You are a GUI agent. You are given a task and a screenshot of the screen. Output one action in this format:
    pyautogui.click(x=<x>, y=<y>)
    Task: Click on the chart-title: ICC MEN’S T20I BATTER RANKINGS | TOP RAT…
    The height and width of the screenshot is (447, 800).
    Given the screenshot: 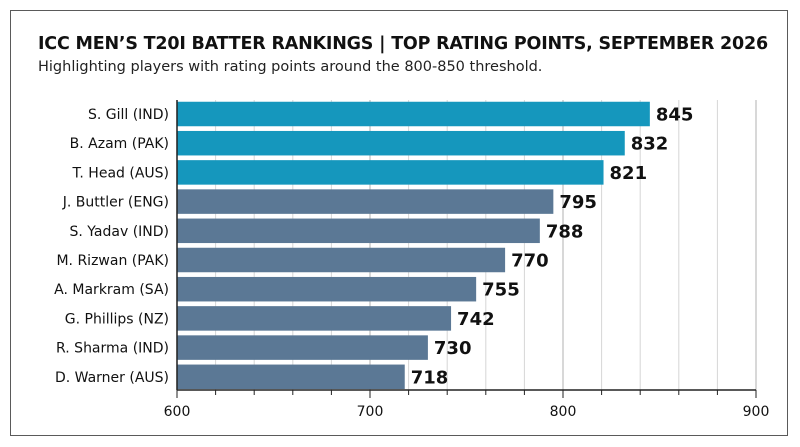 What is the action you would take?
    pyautogui.click(x=403, y=44)
    